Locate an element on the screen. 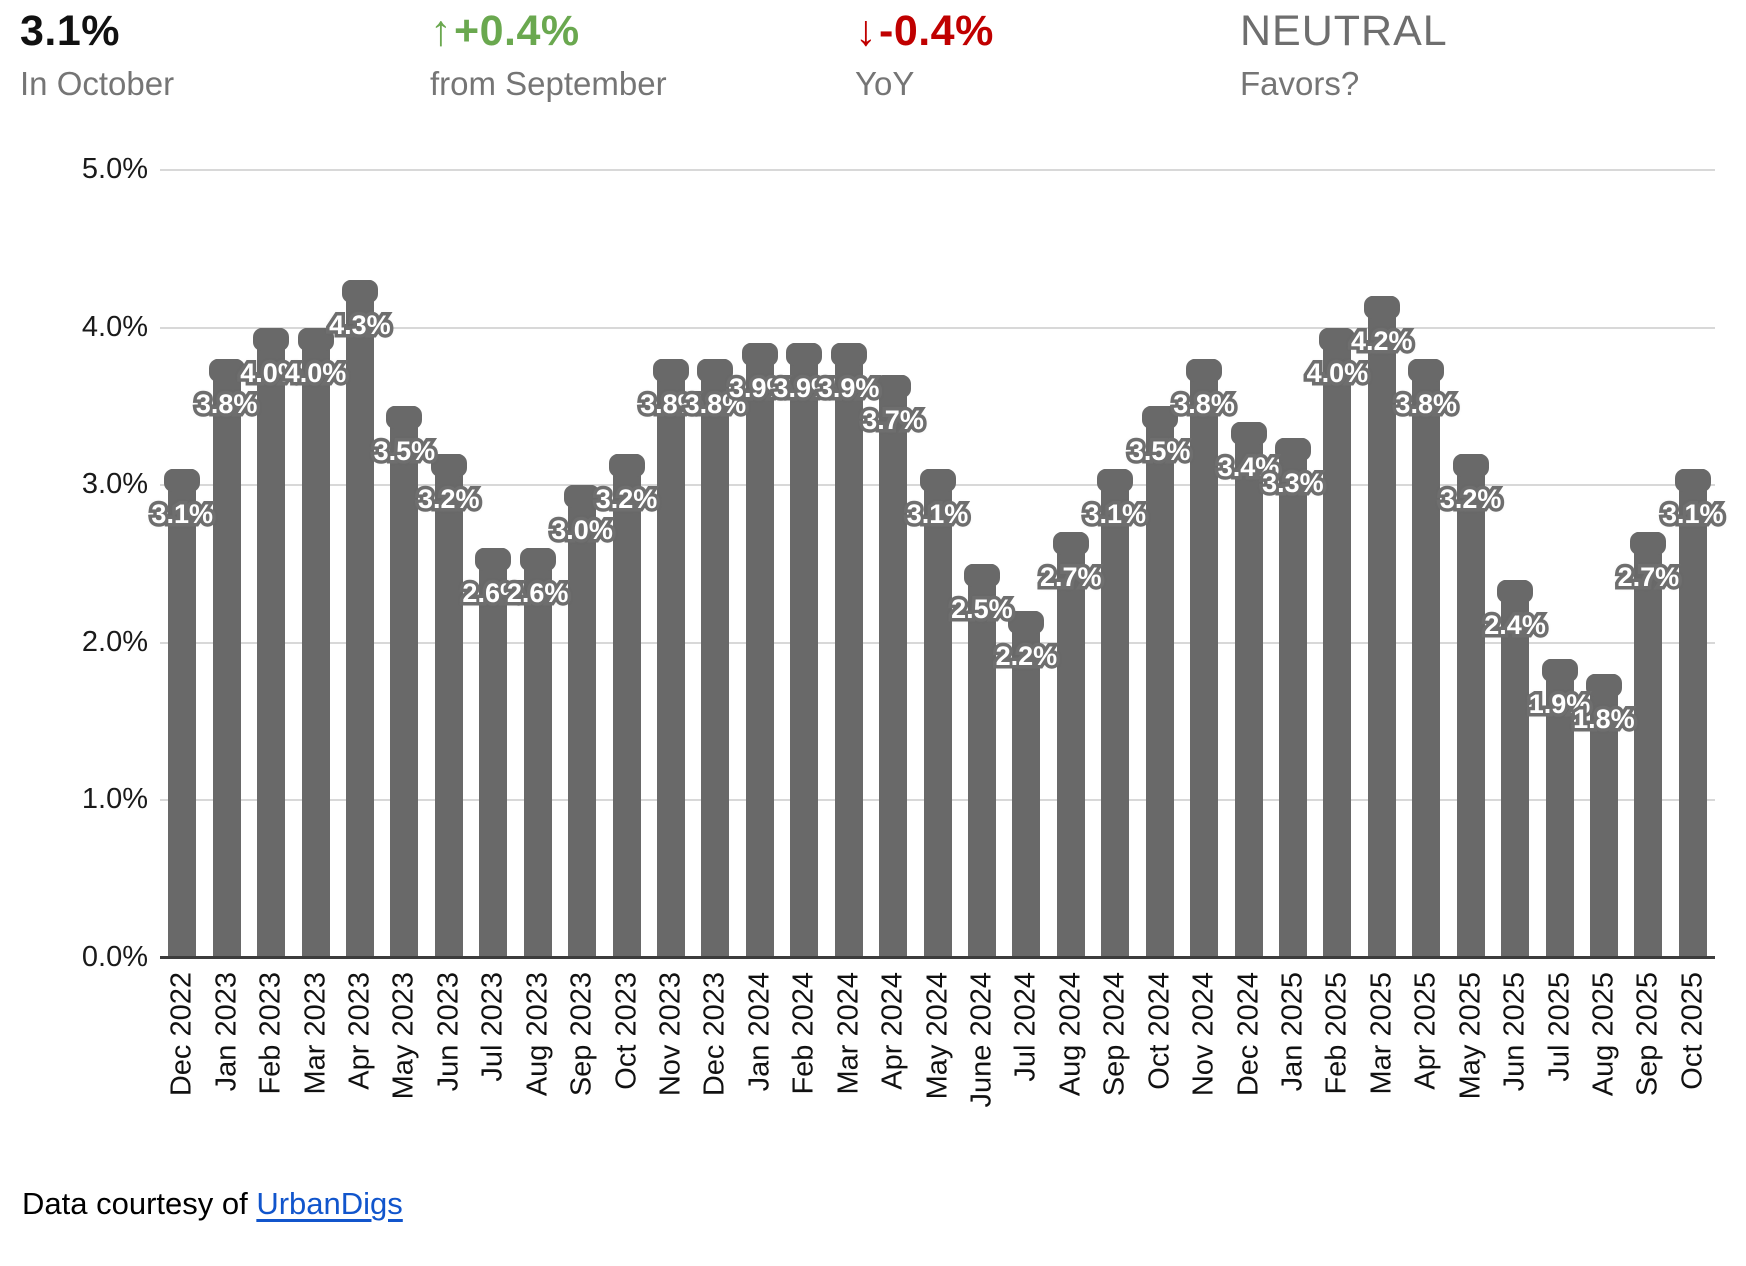 The width and height of the screenshot is (1746, 1266). bar-value-label: 3.3% 3.3% is located at coordinates (1293, 482).